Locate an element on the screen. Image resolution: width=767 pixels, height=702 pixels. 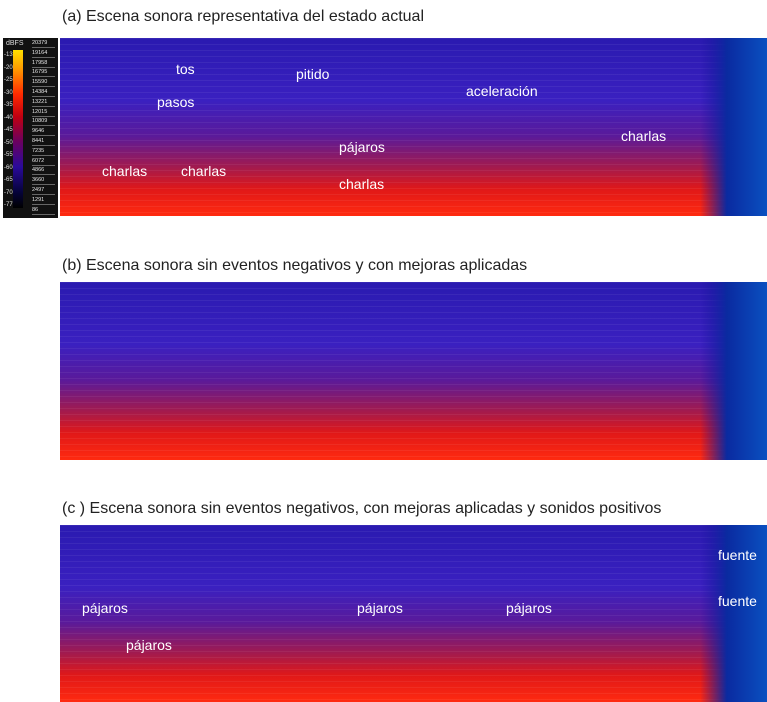
frequency-tick-label: 12015 is located at coordinates (43, 113).